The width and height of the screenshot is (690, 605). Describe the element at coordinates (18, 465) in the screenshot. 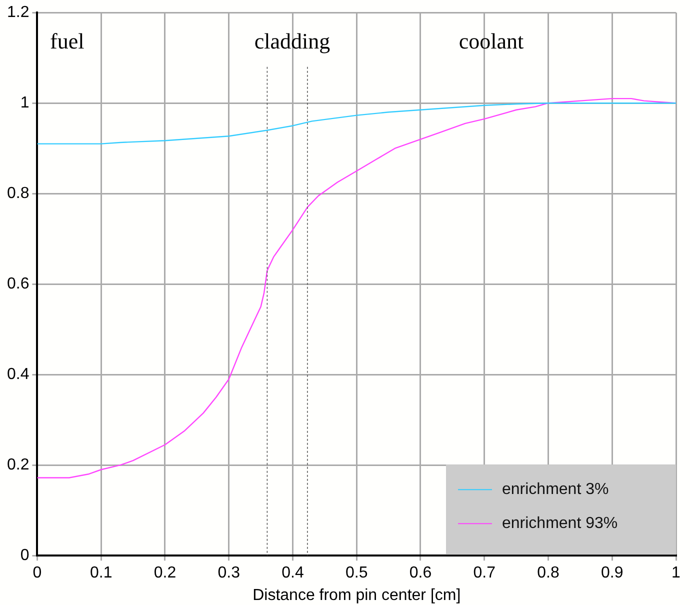

I see `y-tick-label: 0.2` at that location.